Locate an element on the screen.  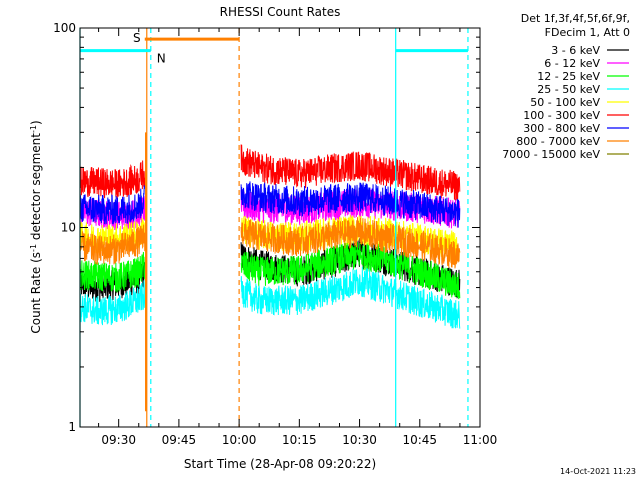
legend-label-7: 800 - 7000 keV is located at coordinates (558, 141).